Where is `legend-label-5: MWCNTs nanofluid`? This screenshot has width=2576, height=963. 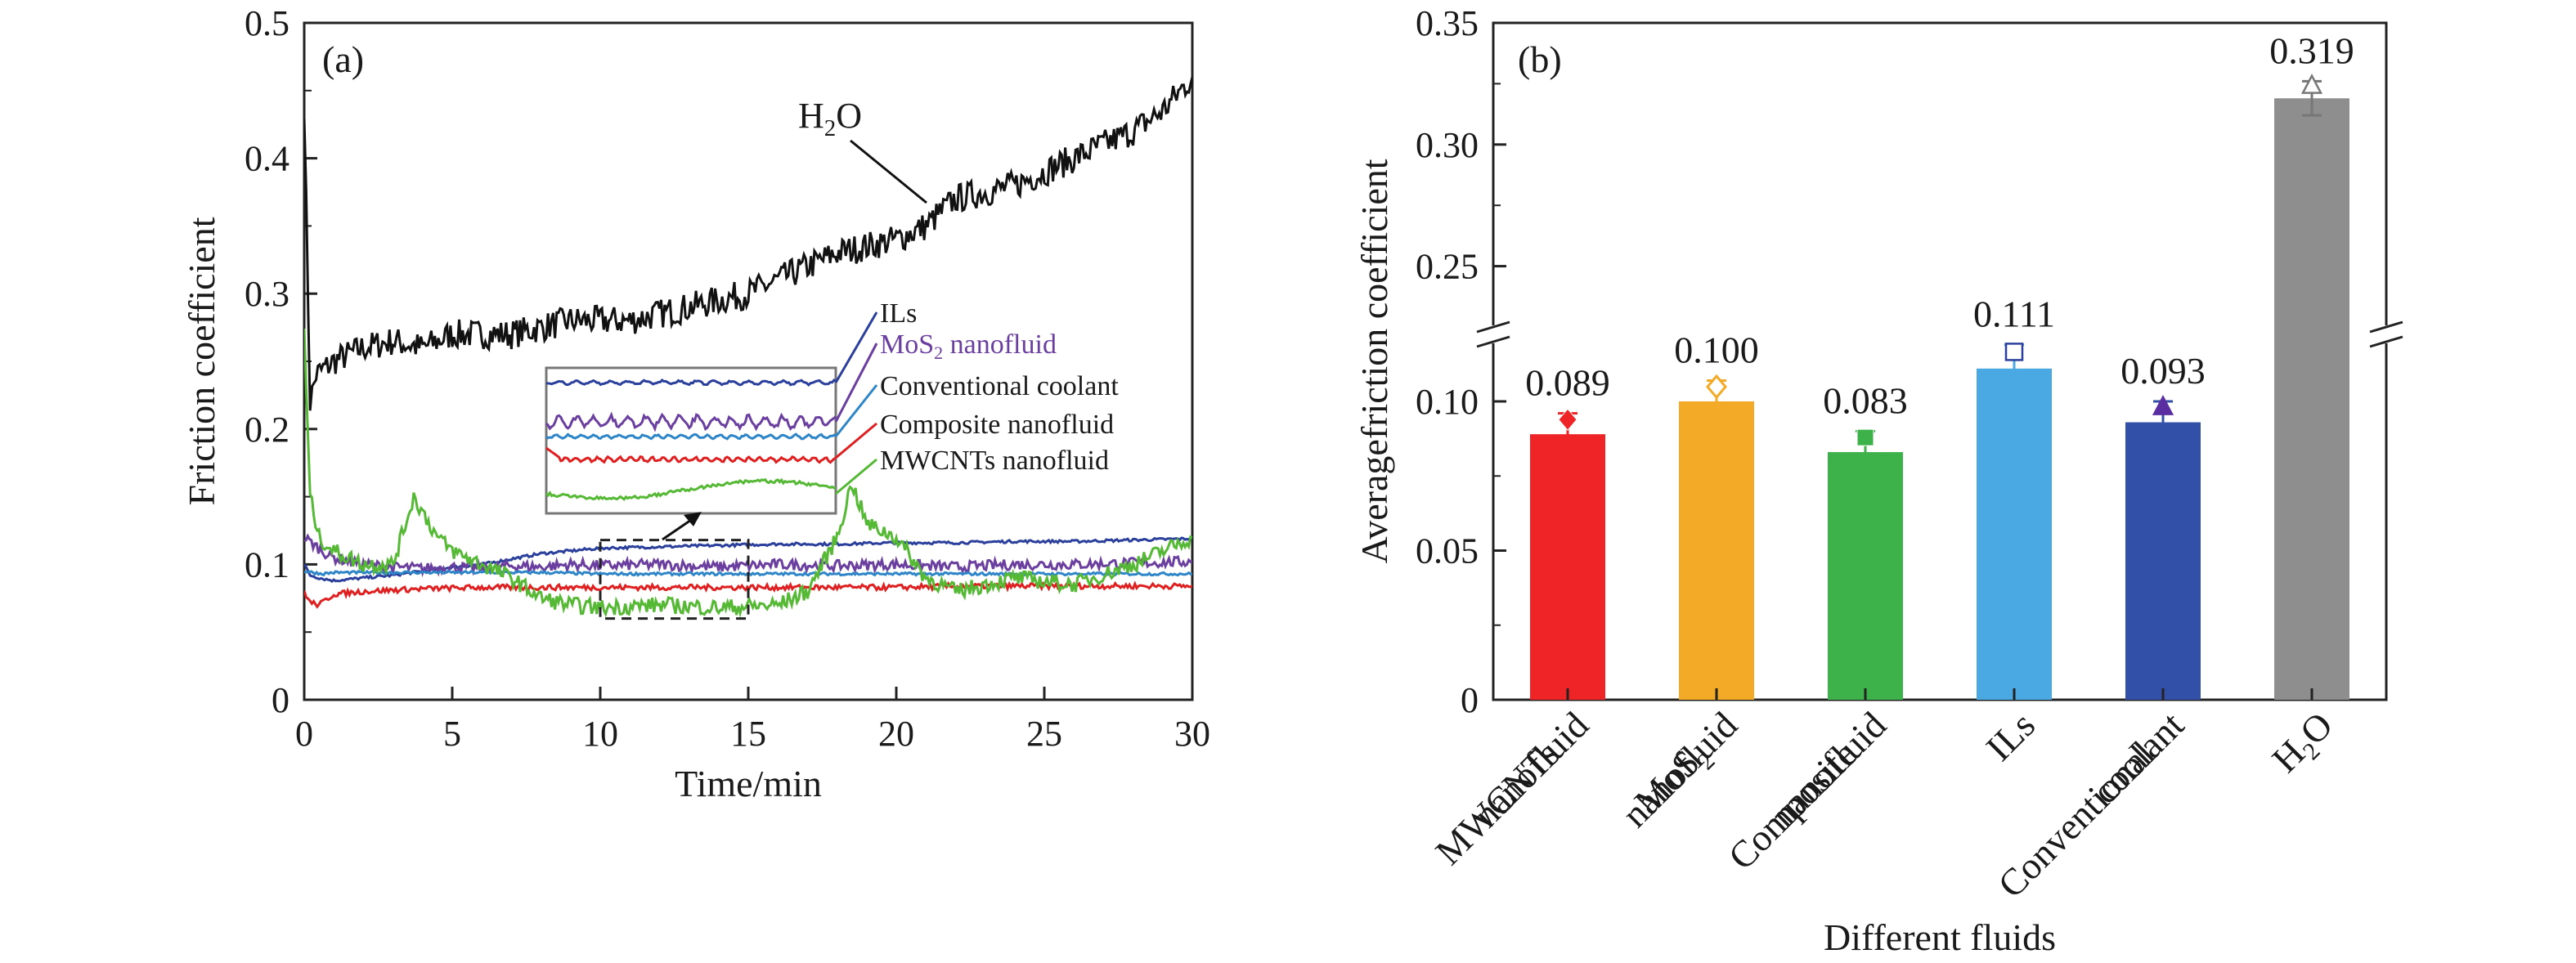
legend-label-5: MWCNTs nanofluid is located at coordinates (994, 461).